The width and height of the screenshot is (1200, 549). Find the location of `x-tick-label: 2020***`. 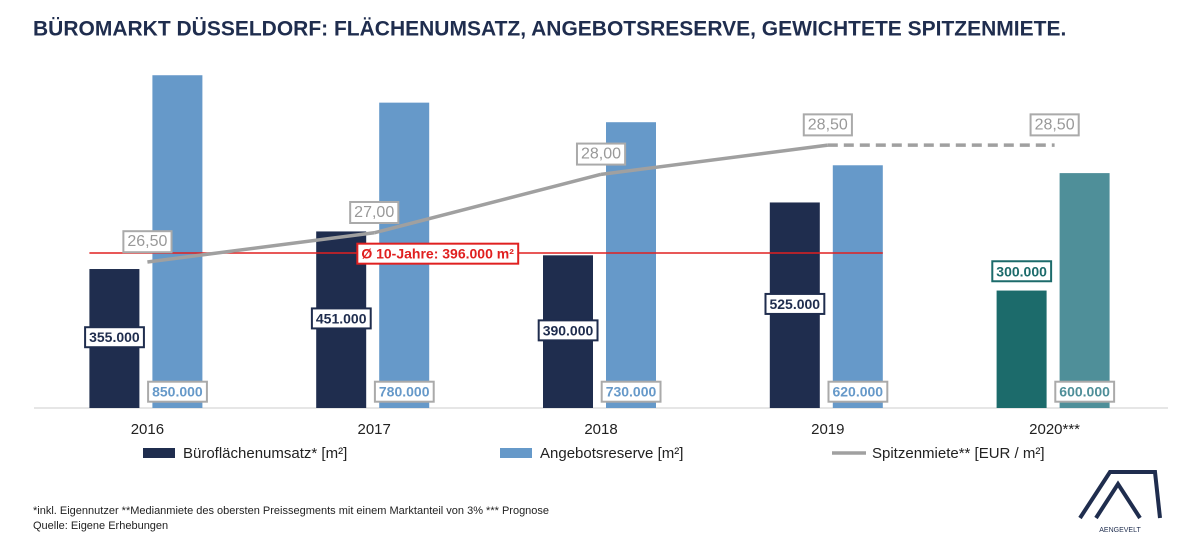

x-tick-label: 2020*** is located at coordinates (1054, 429).